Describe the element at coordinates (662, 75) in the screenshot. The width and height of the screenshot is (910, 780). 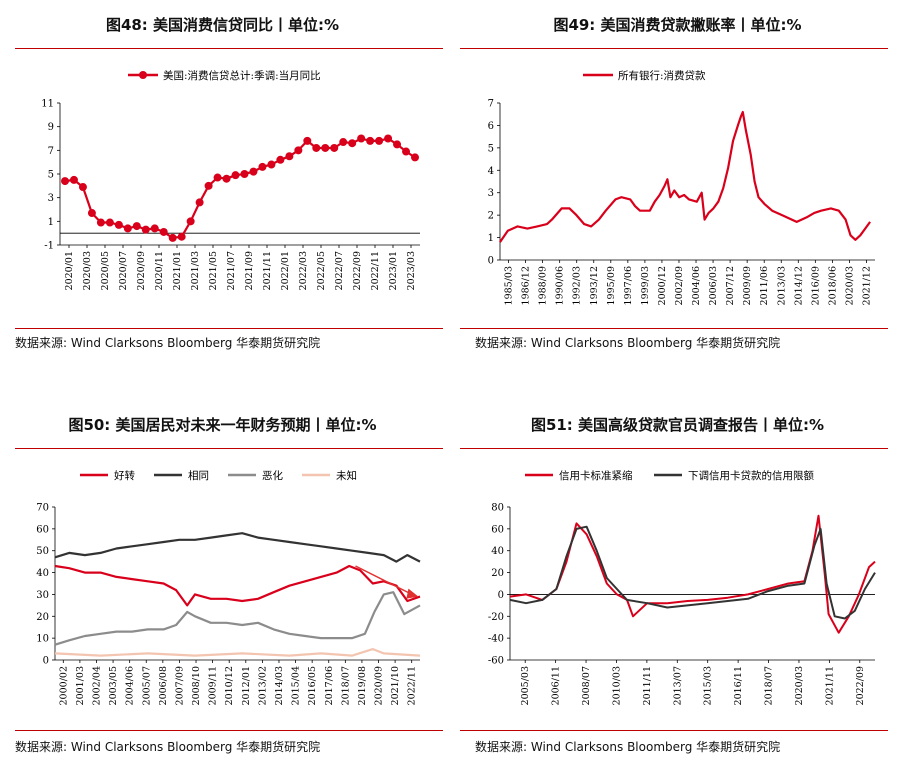
I see `legend-label: 所有银行:消费贷款` at that location.